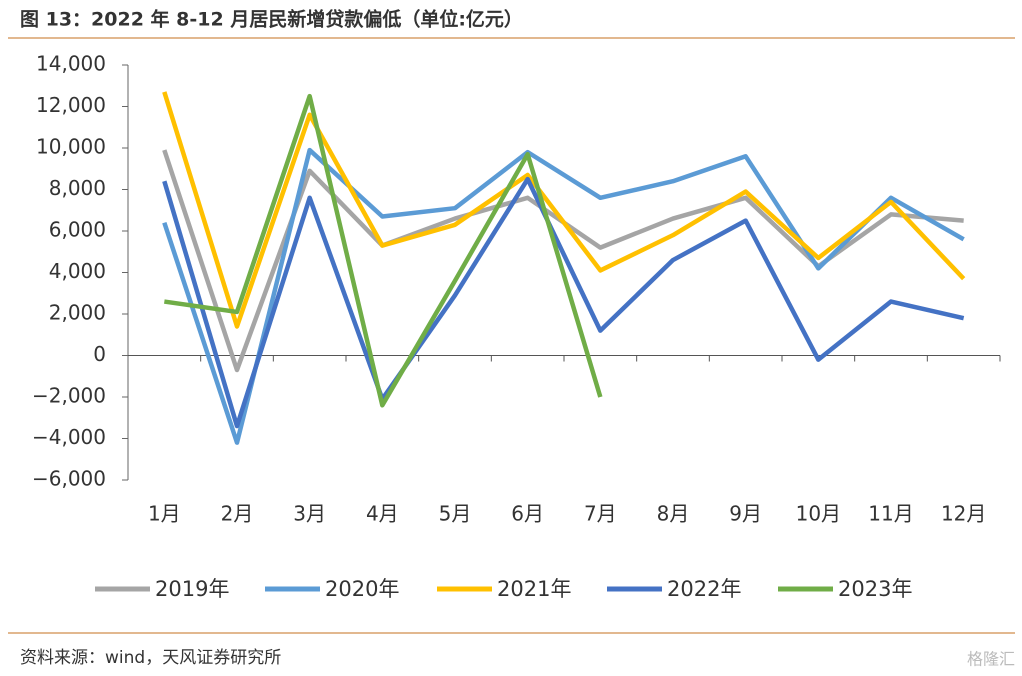 The height and width of the screenshot is (676, 1022). What do you see at coordinates (875, 589) in the screenshot?
I see `legend-label: 2023年` at bounding box center [875, 589].